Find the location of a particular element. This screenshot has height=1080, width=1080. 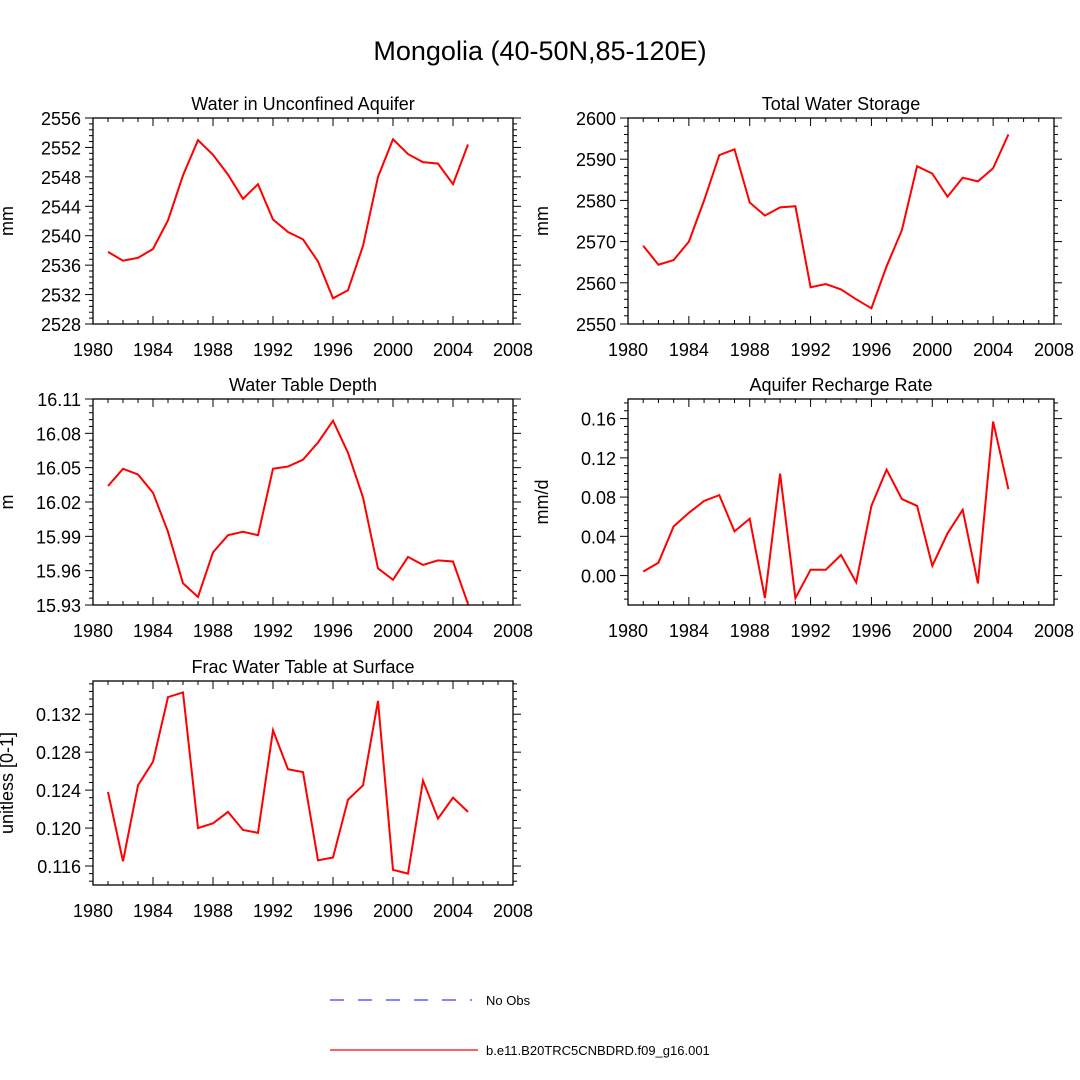

y-tick-label: 15.99 is located at coordinates (58, 537).